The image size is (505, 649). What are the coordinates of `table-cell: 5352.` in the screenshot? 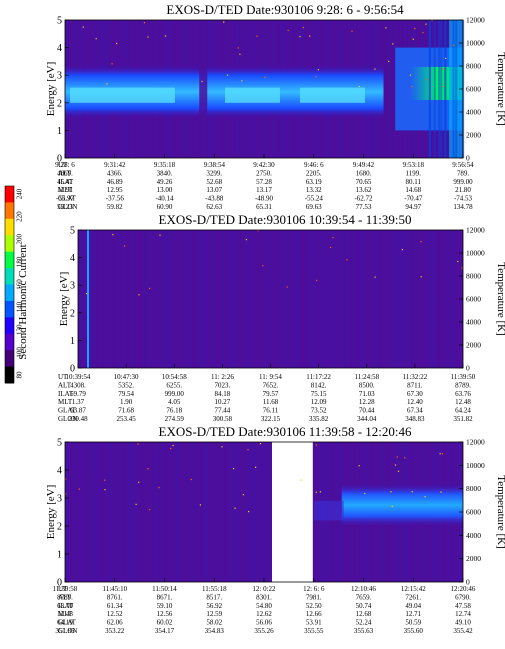 It's located at (126, 385).